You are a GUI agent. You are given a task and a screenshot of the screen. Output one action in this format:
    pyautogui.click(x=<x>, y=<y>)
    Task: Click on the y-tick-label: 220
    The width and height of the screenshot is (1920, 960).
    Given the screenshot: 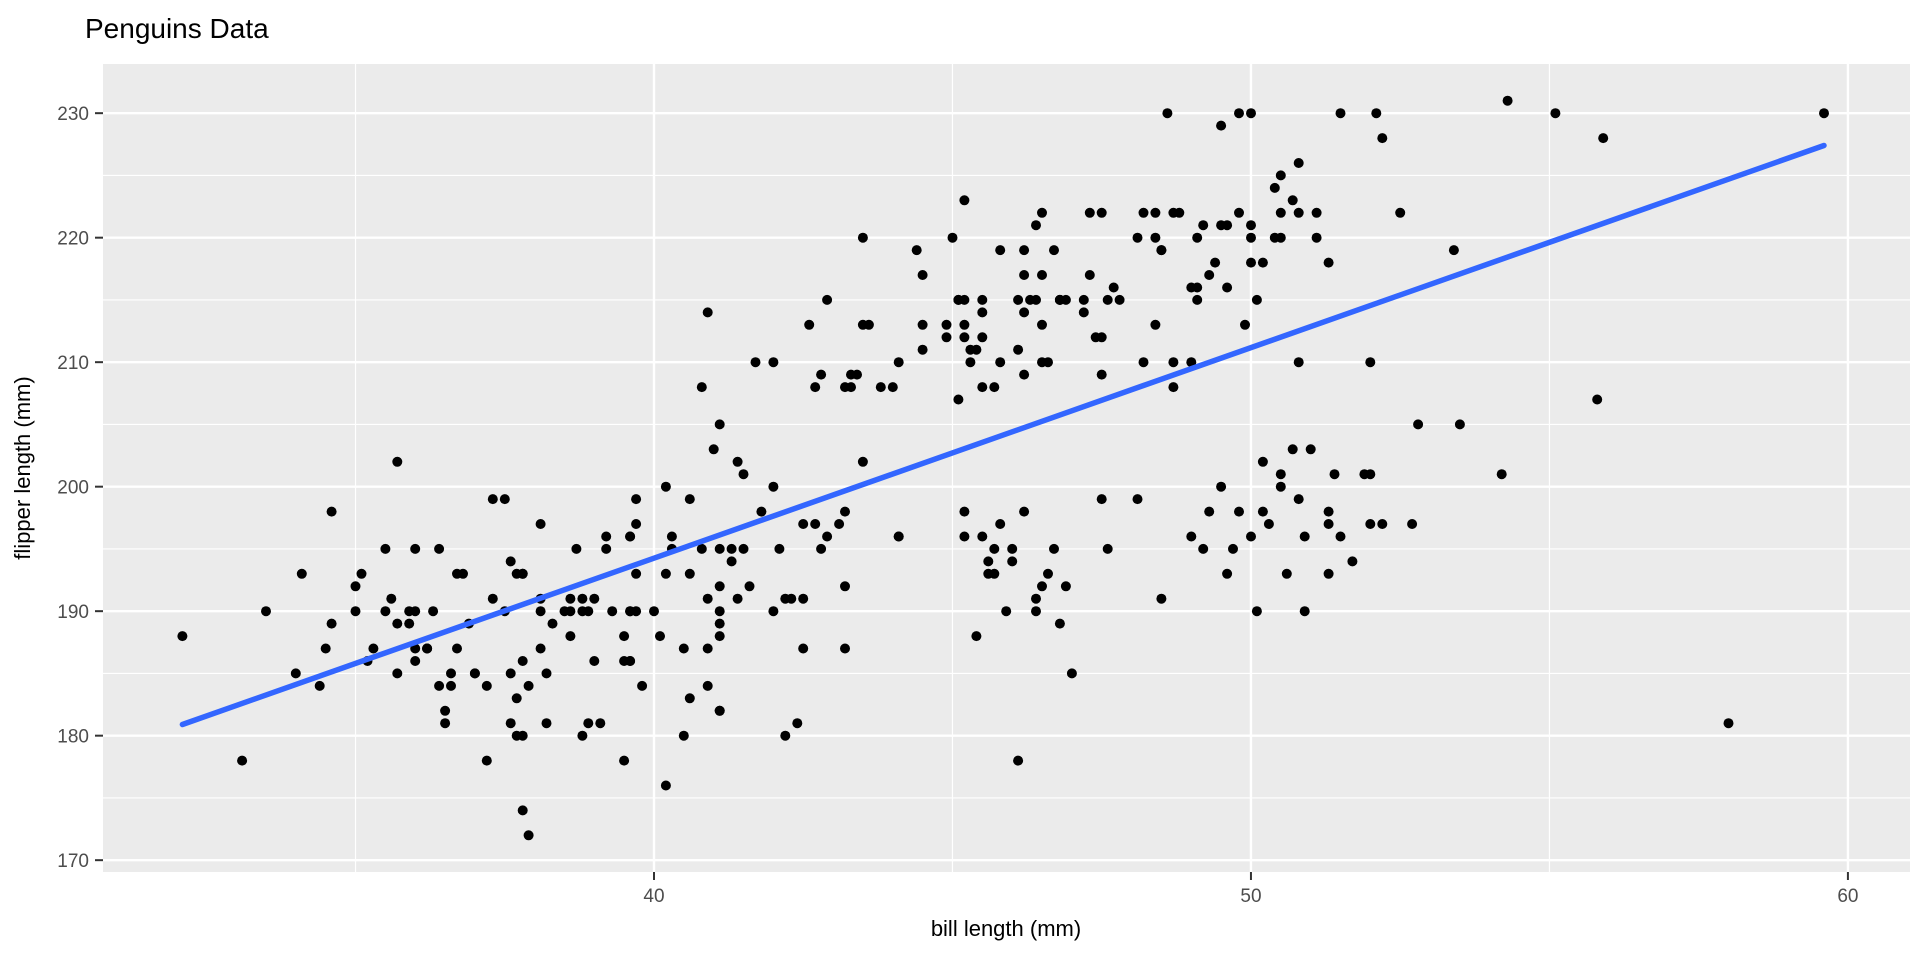 What is the action you would take?
    pyautogui.click(x=73, y=239)
    